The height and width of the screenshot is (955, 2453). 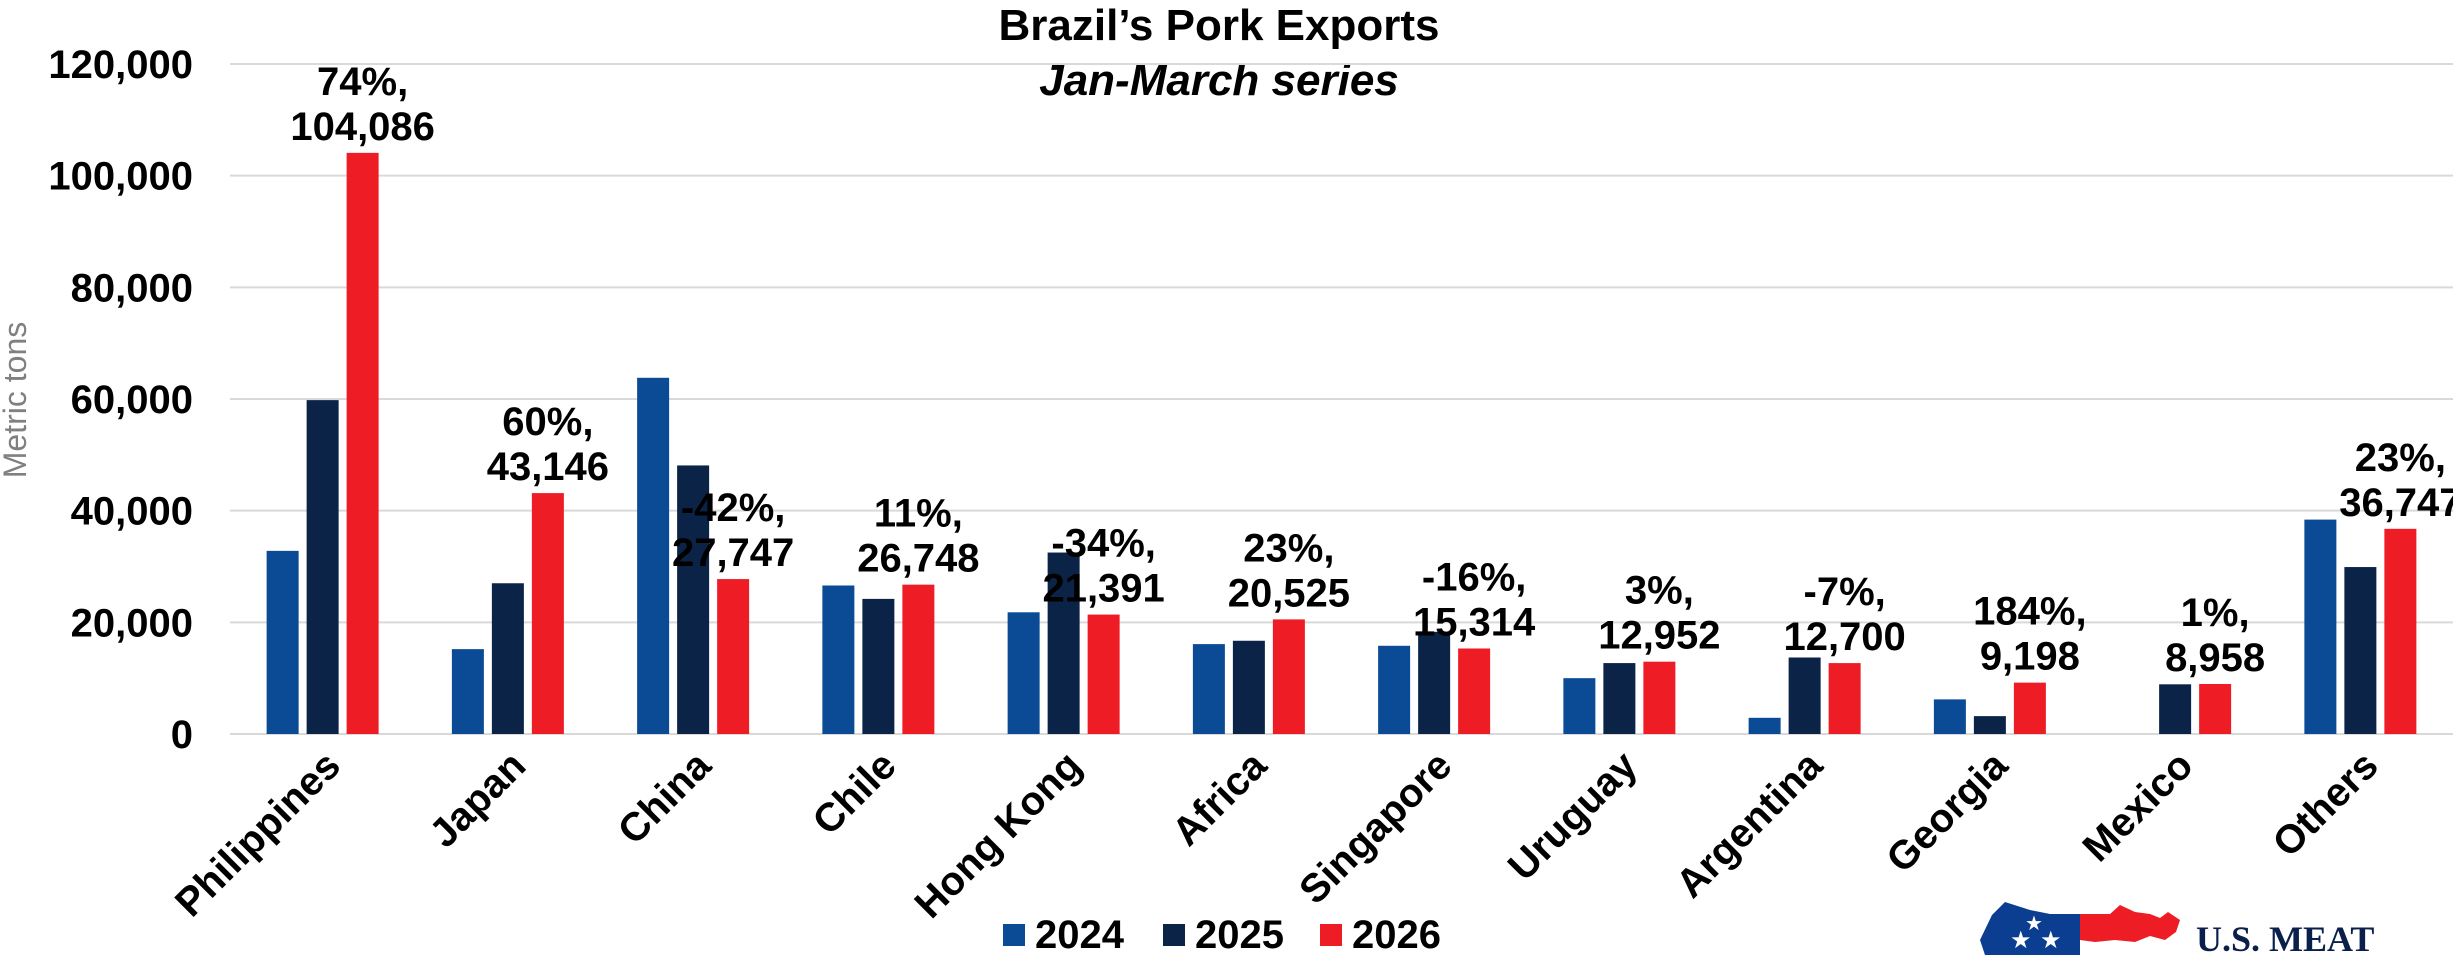 What do you see at coordinates (918, 559) in the screenshot?
I see `data-label-value: 26,748` at bounding box center [918, 559].